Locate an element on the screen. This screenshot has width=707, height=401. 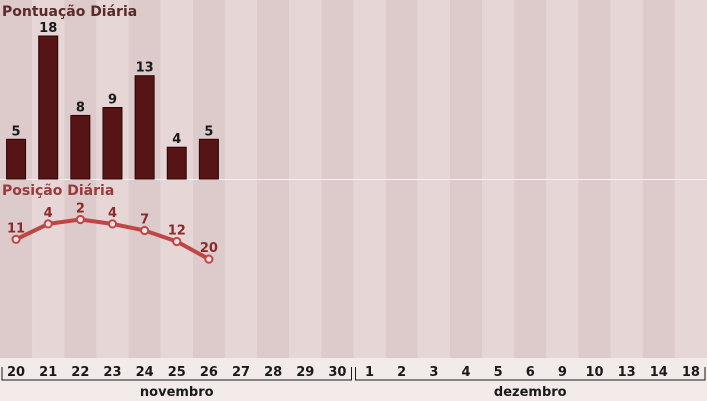
score-bar-label: 13 is located at coordinates (145, 68).